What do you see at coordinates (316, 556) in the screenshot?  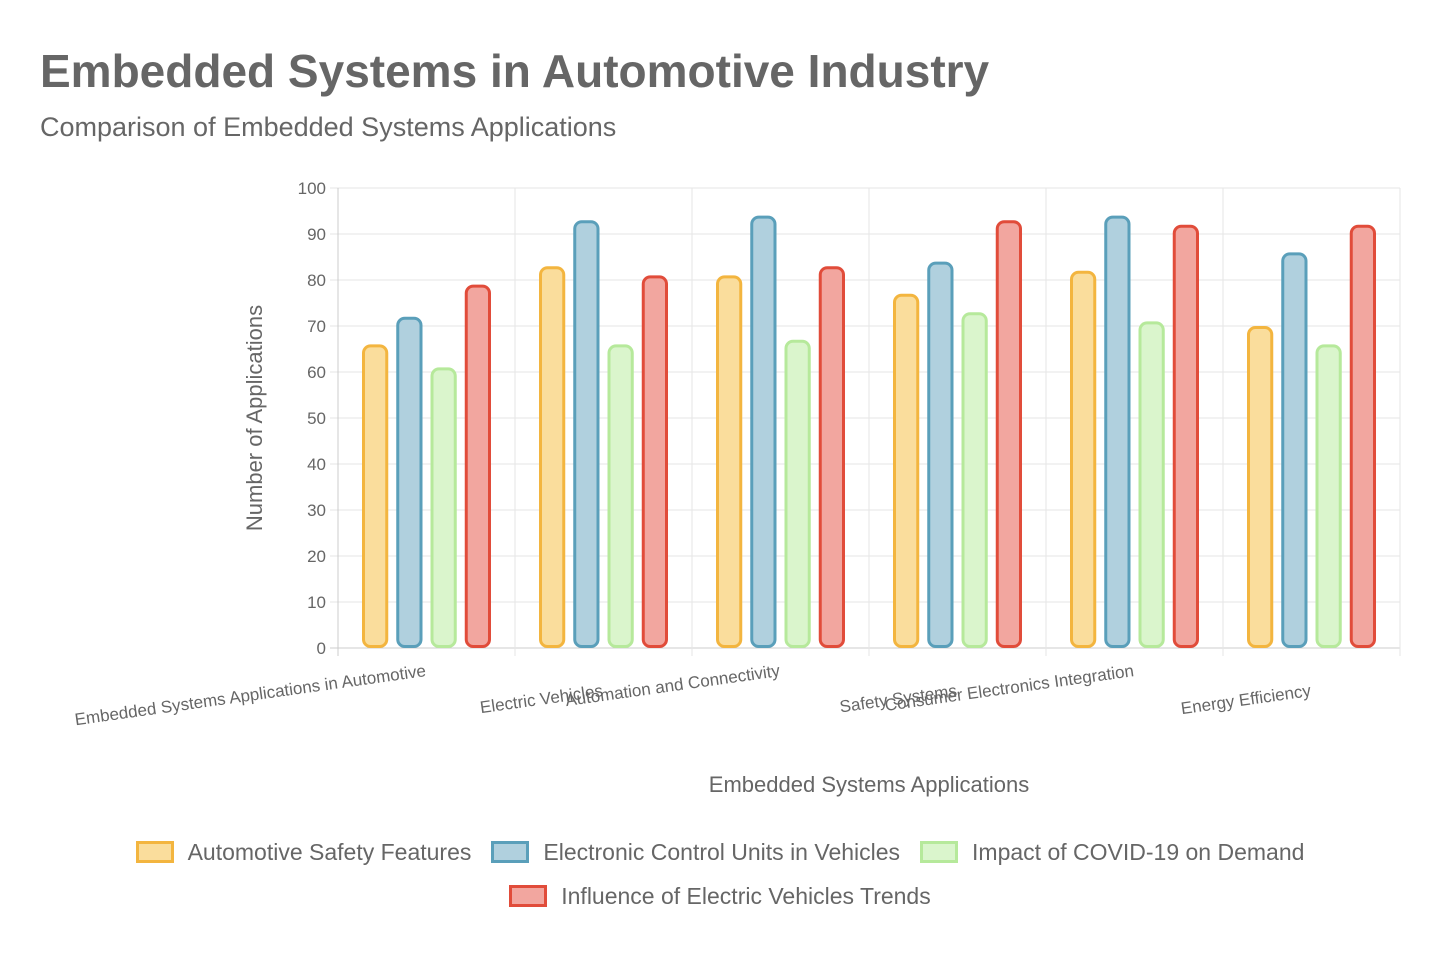 I see `y-tick-label: 20` at bounding box center [316, 556].